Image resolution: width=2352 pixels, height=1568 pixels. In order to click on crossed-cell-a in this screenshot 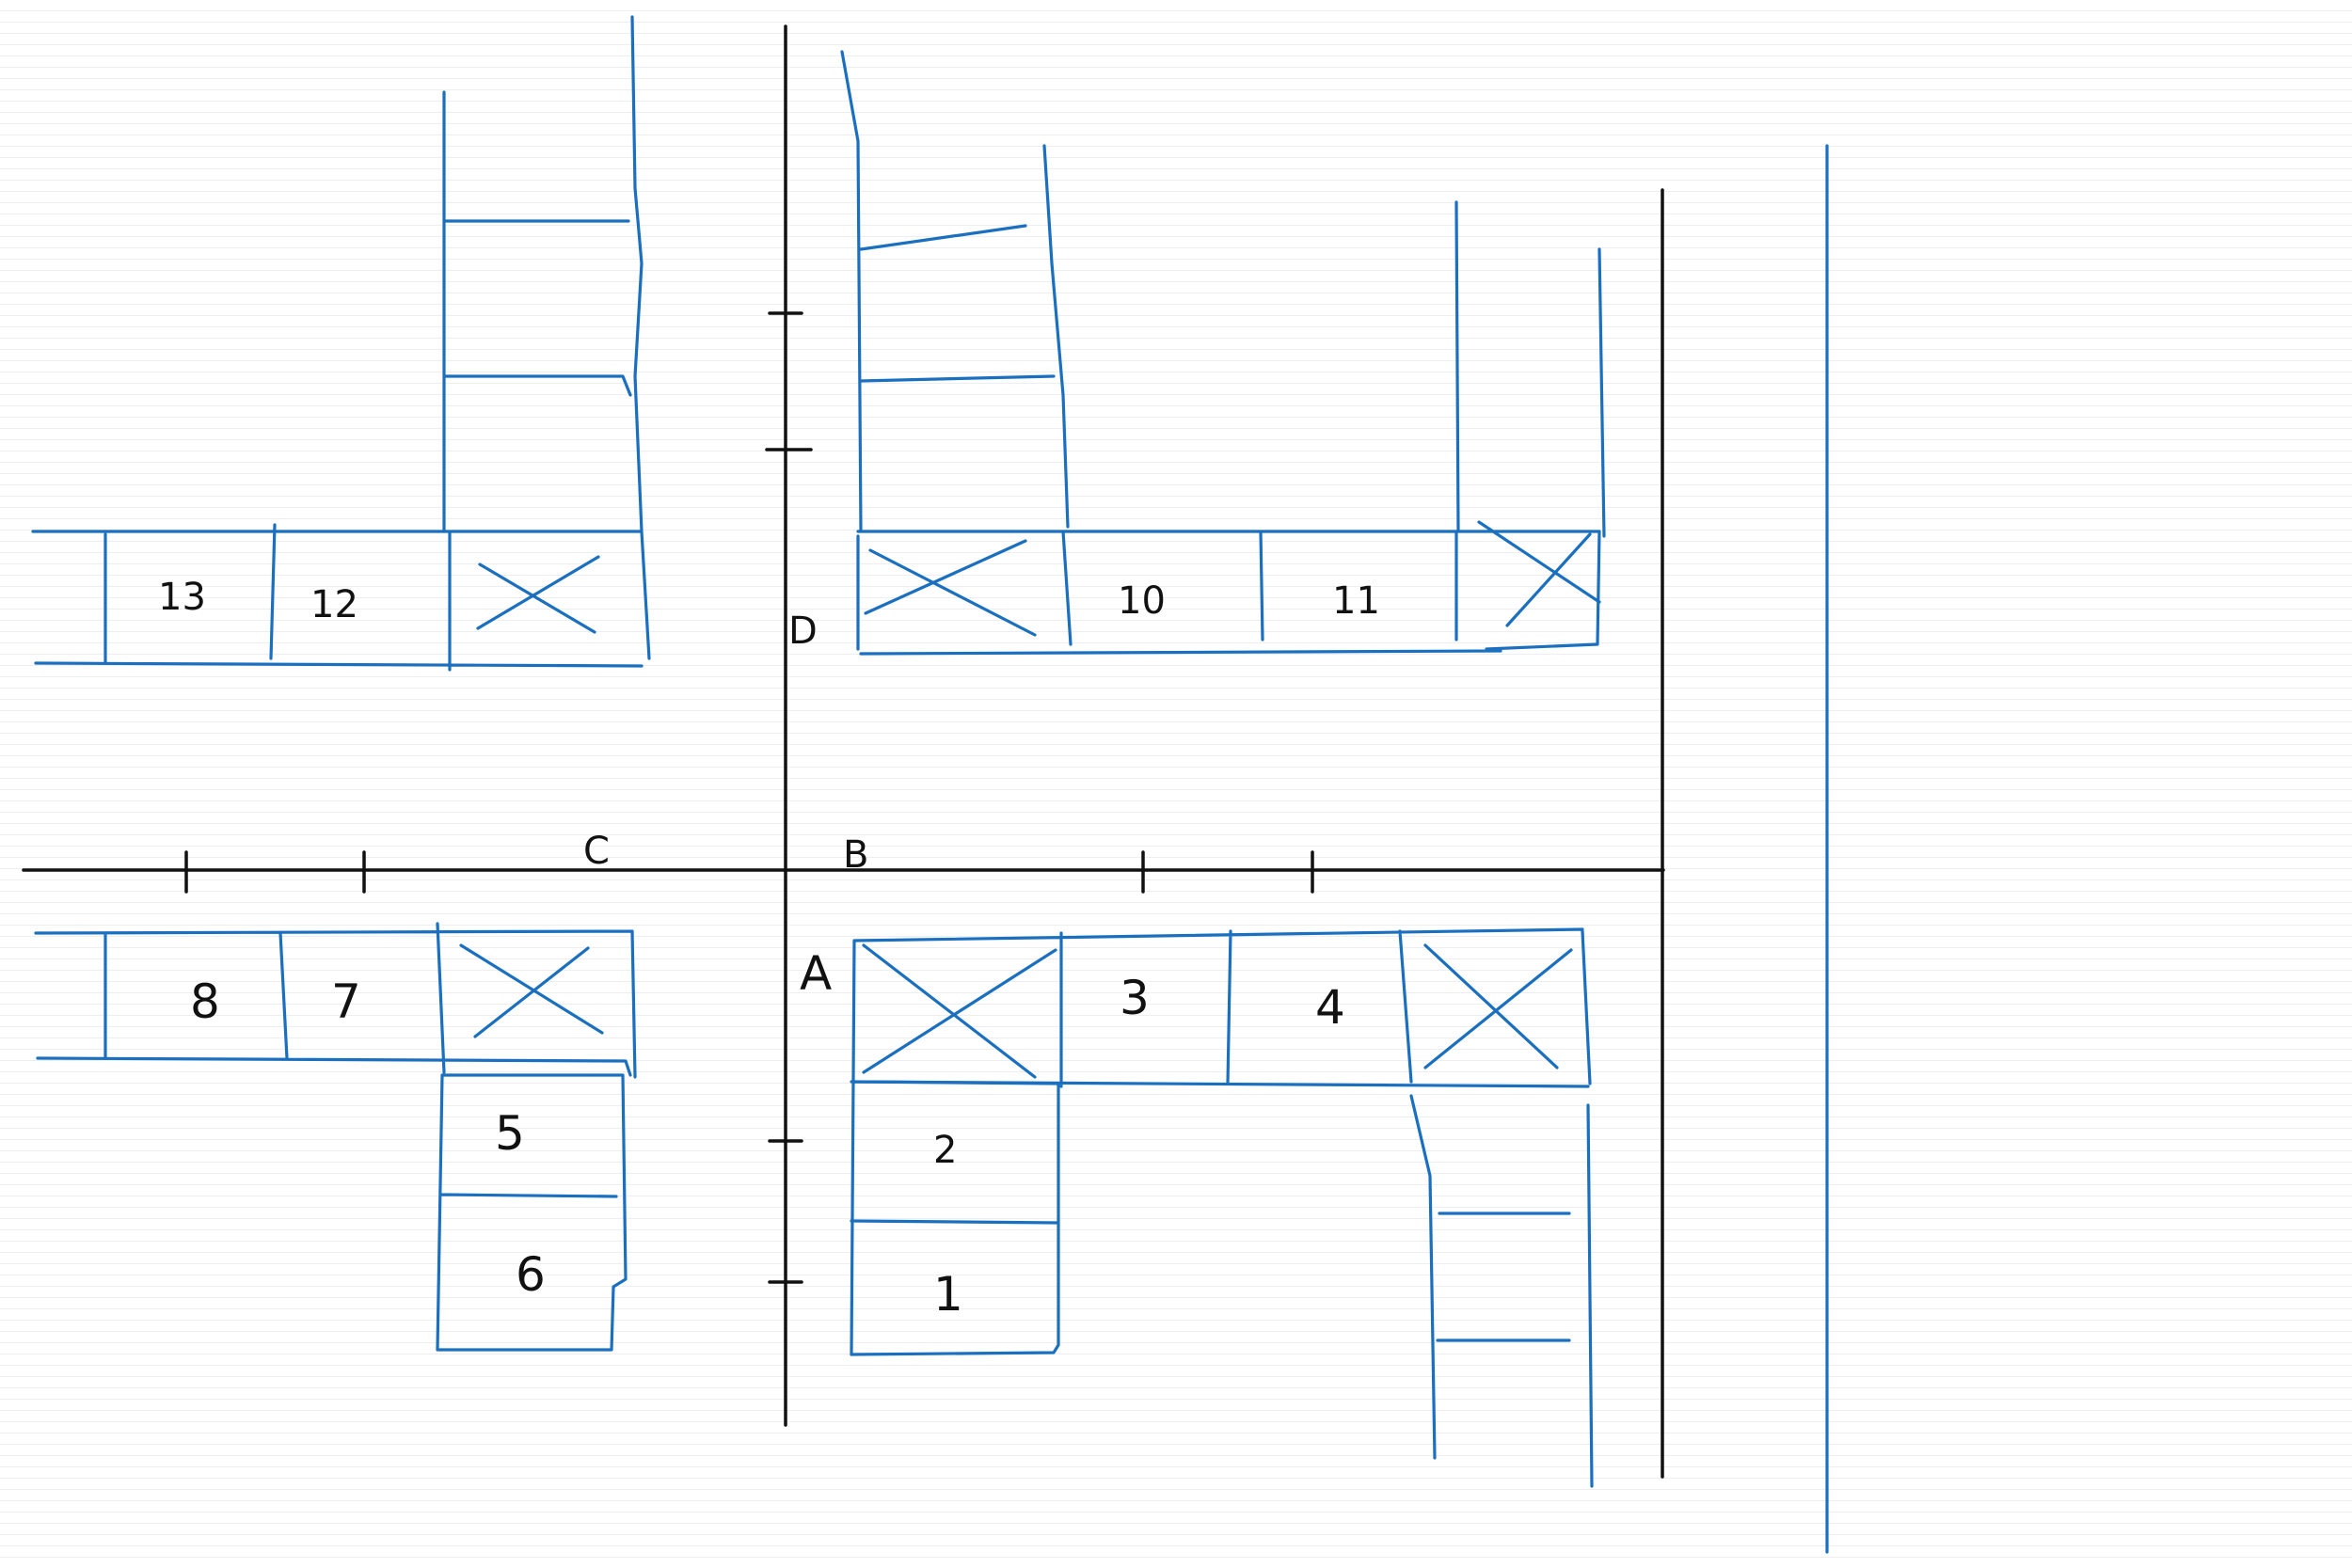, I will do `click(959, 1011)`.